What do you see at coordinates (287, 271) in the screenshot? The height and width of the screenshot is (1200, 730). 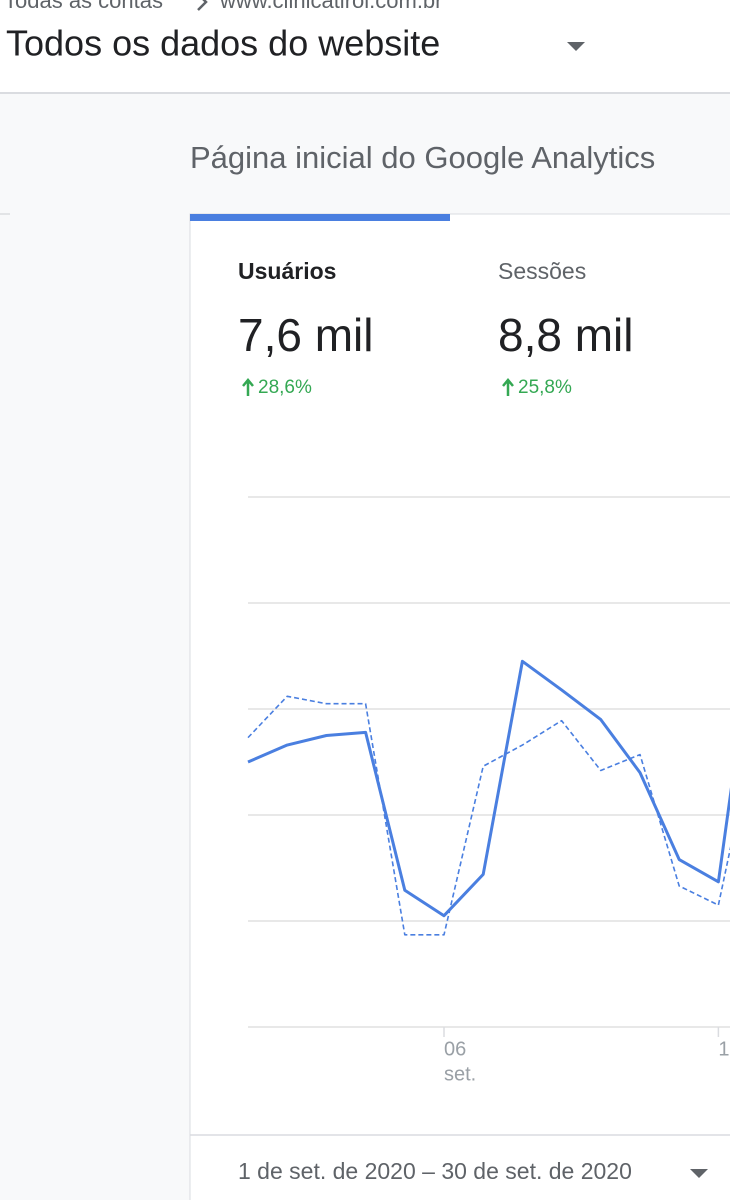 I see `metric-label: Usuários` at bounding box center [287, 271].